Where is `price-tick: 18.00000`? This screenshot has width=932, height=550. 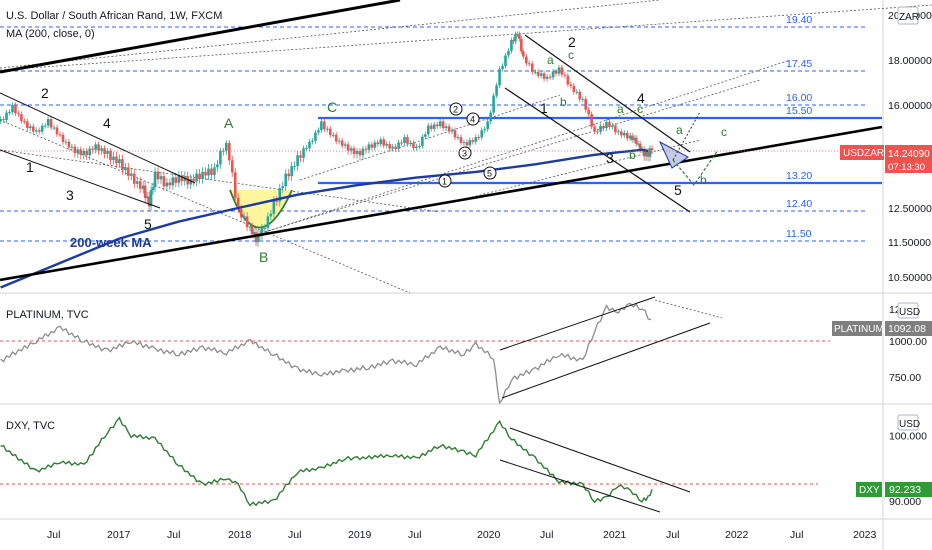 price-tick: 18.00000 is located at coordinates (910, 61).